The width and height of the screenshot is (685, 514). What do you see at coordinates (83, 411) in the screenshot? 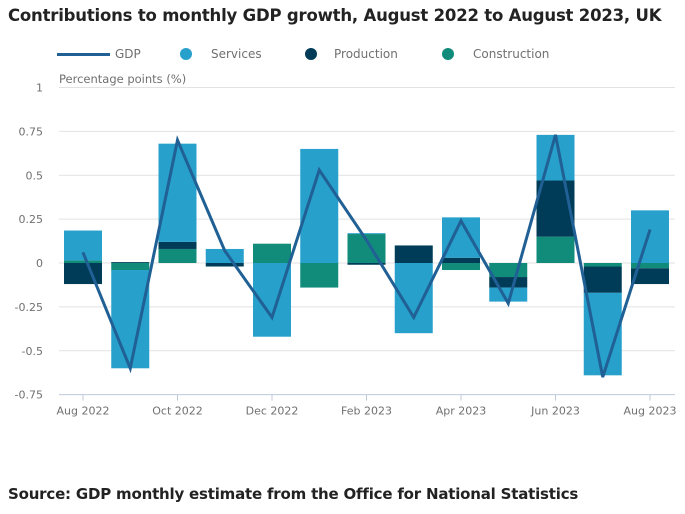
I see `x-tick-label: Aug 2022` at bounding box center [83, 411].